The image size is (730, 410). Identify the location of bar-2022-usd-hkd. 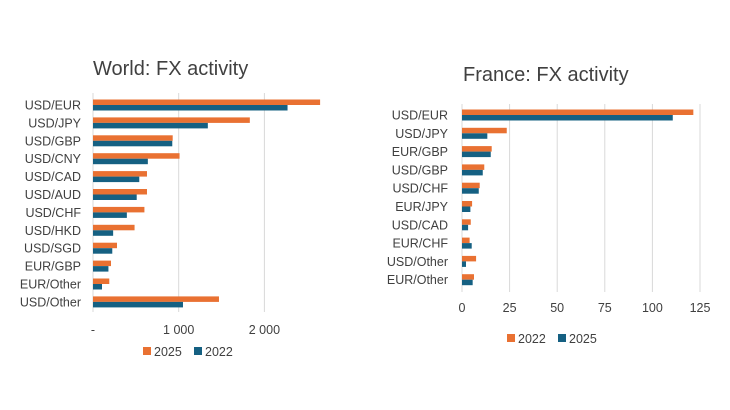
(103, 233).